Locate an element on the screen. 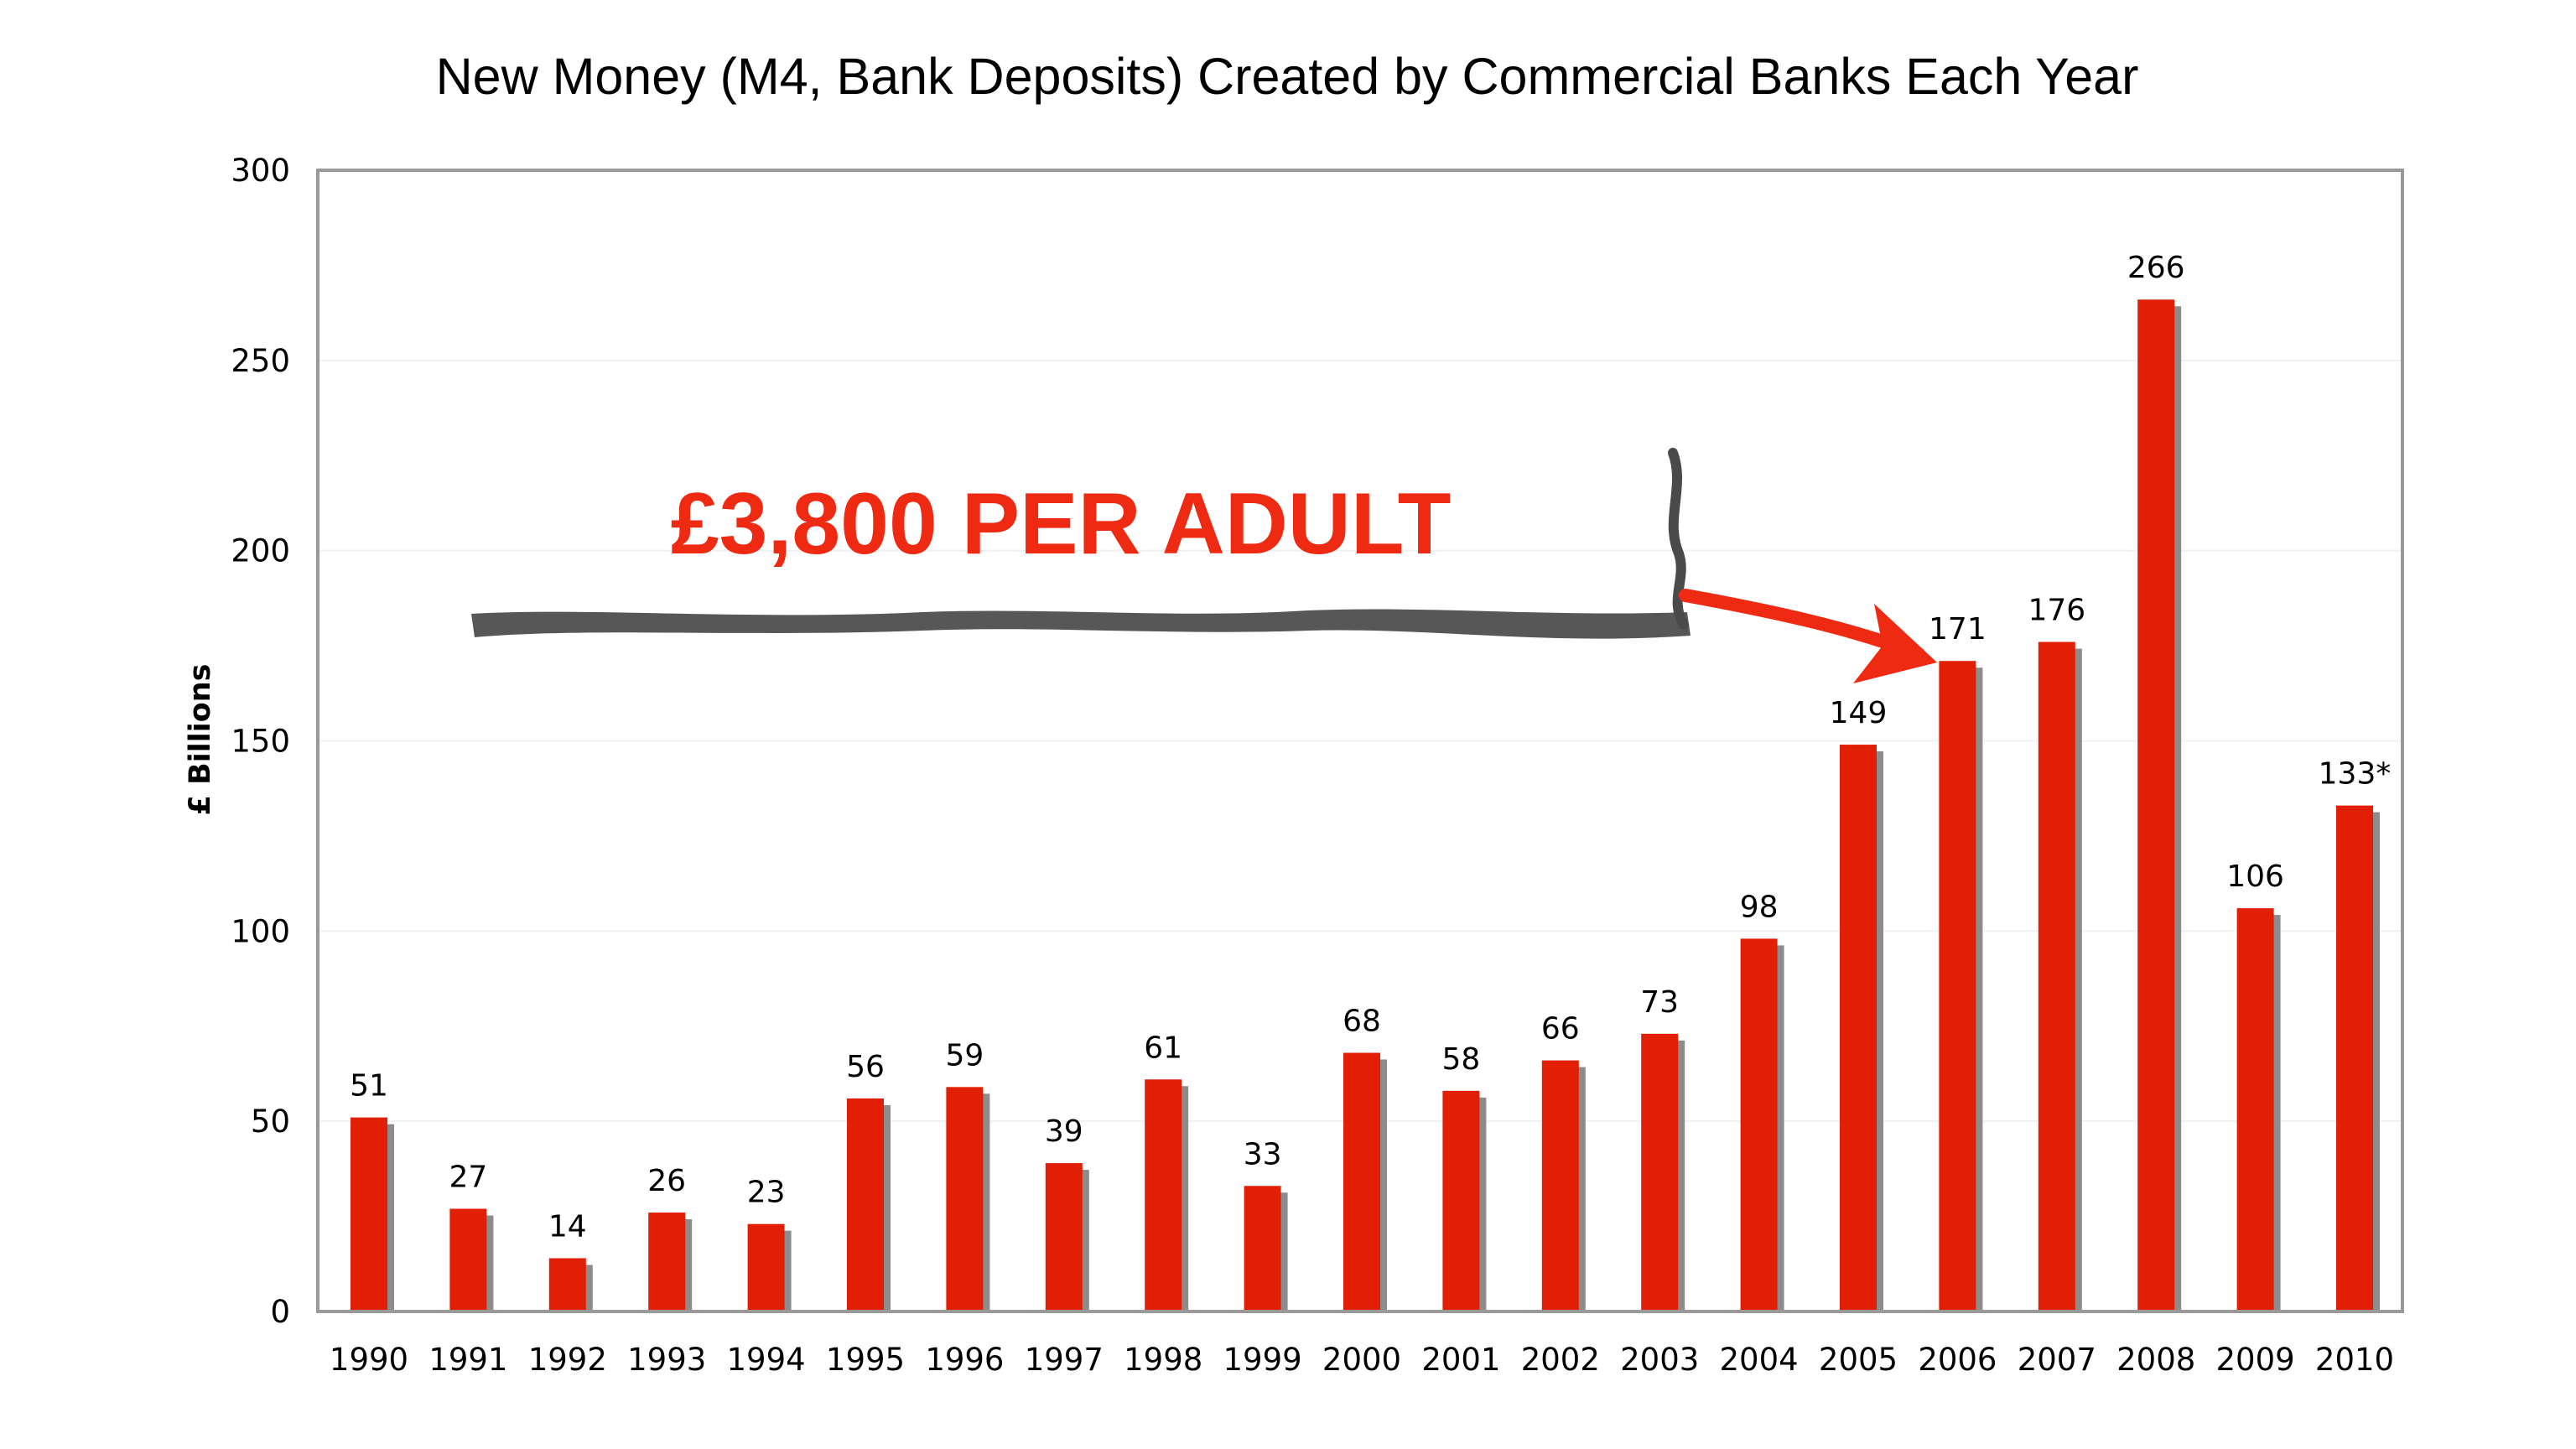 The image size is (2576, 1449). data-label-2003: 73 is located at coordinates (1659, 1002).